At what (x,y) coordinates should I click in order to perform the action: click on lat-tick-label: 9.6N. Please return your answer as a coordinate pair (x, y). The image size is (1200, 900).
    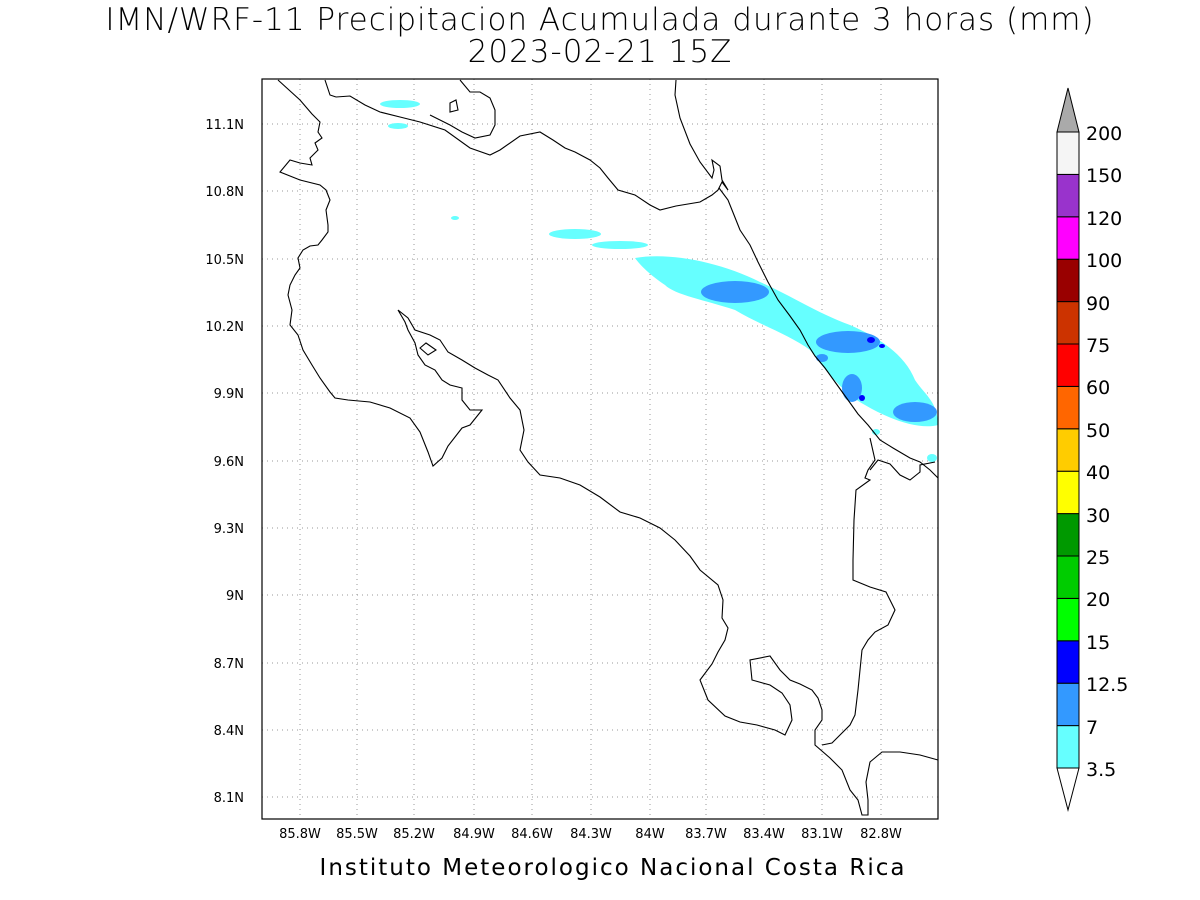
    Looking at the image, I should click on (229, 462).